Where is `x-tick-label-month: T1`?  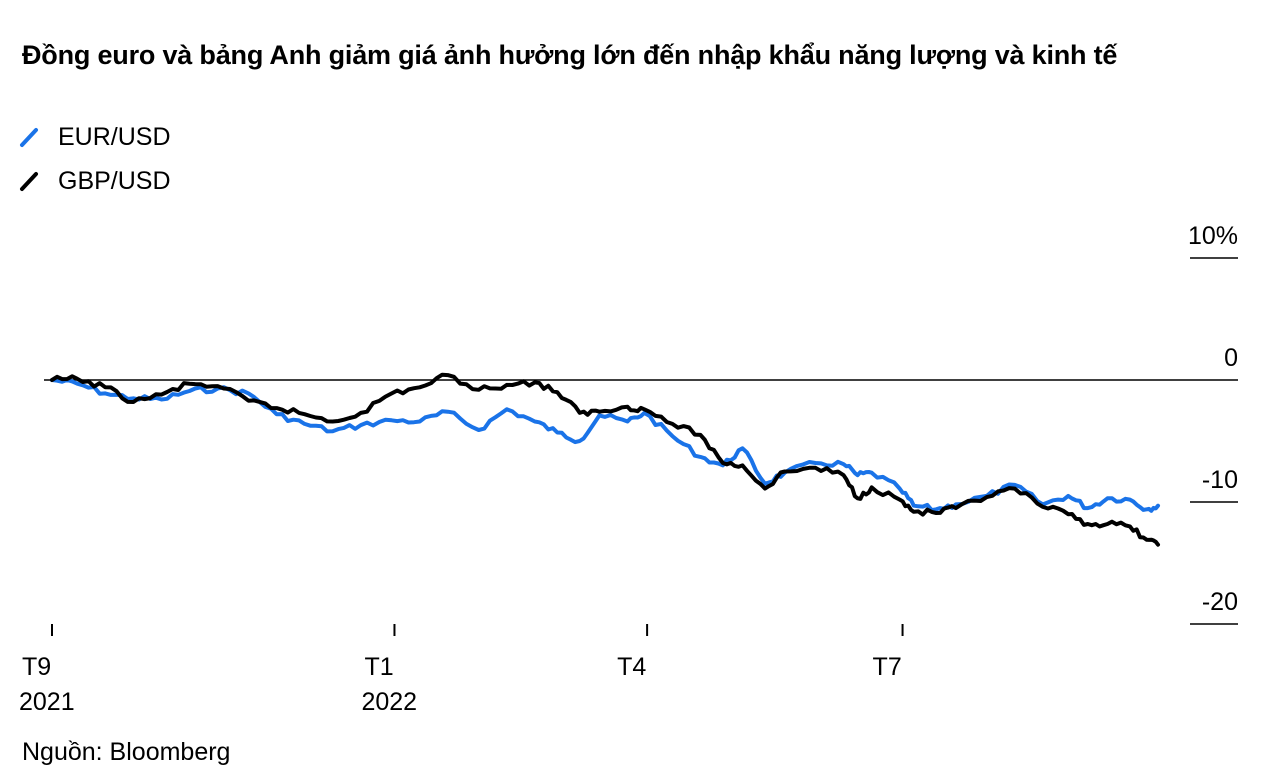
x-tick-label-month: T1 is located at coordinates (378, 667).